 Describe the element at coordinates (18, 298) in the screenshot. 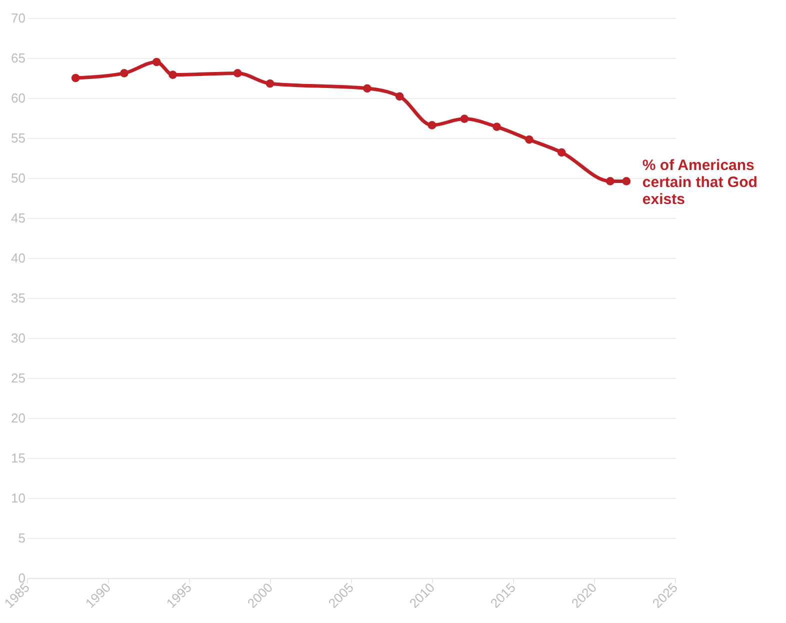

I see `y-tick-label: 35` at that location.